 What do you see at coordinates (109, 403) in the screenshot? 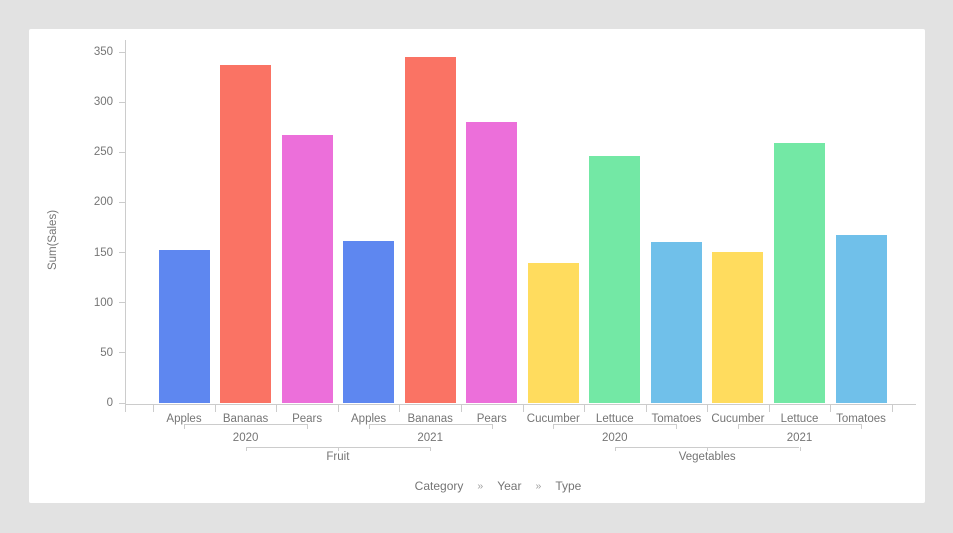
I see `y-tick-label: 0` at bounding box center [109, 403].